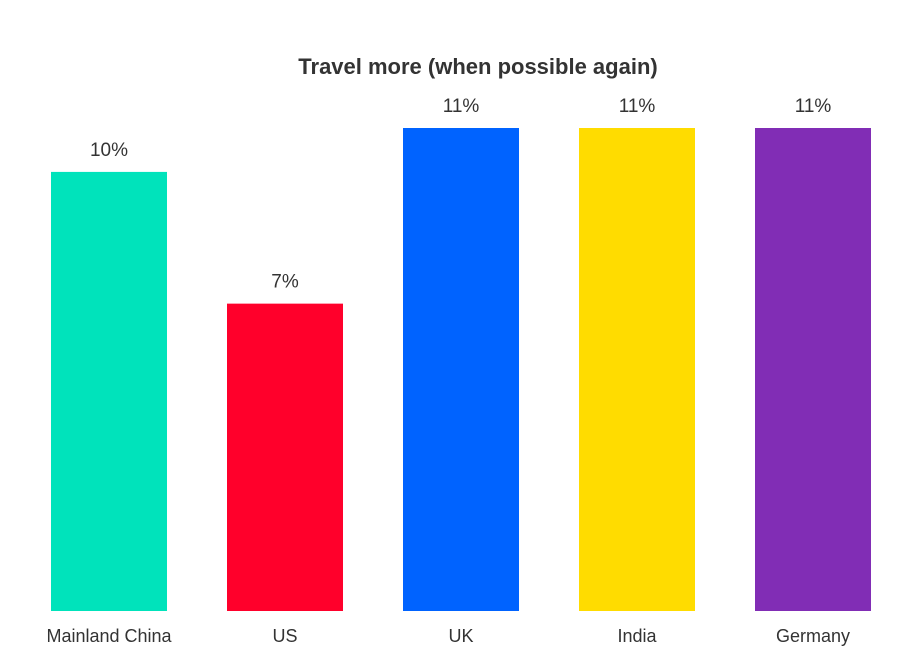  I want to click on value-label: 10%, so click(109, 150).